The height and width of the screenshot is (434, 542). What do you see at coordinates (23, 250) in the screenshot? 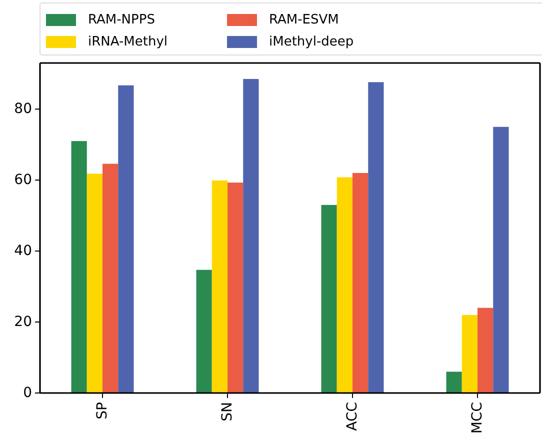
I see `y-tick-label: 40` at bounding box center [23, 250].